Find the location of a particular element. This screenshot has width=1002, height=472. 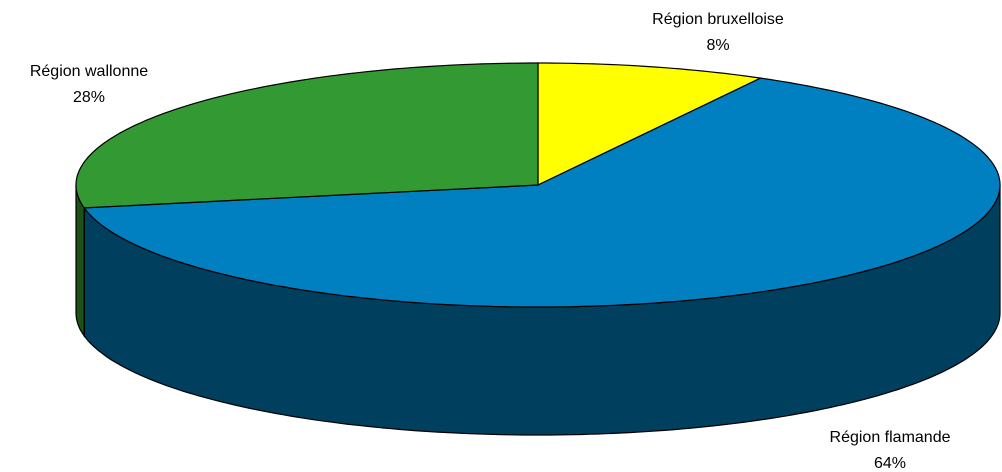

slice-label: Région flamande is located at coordinates (890, 437).